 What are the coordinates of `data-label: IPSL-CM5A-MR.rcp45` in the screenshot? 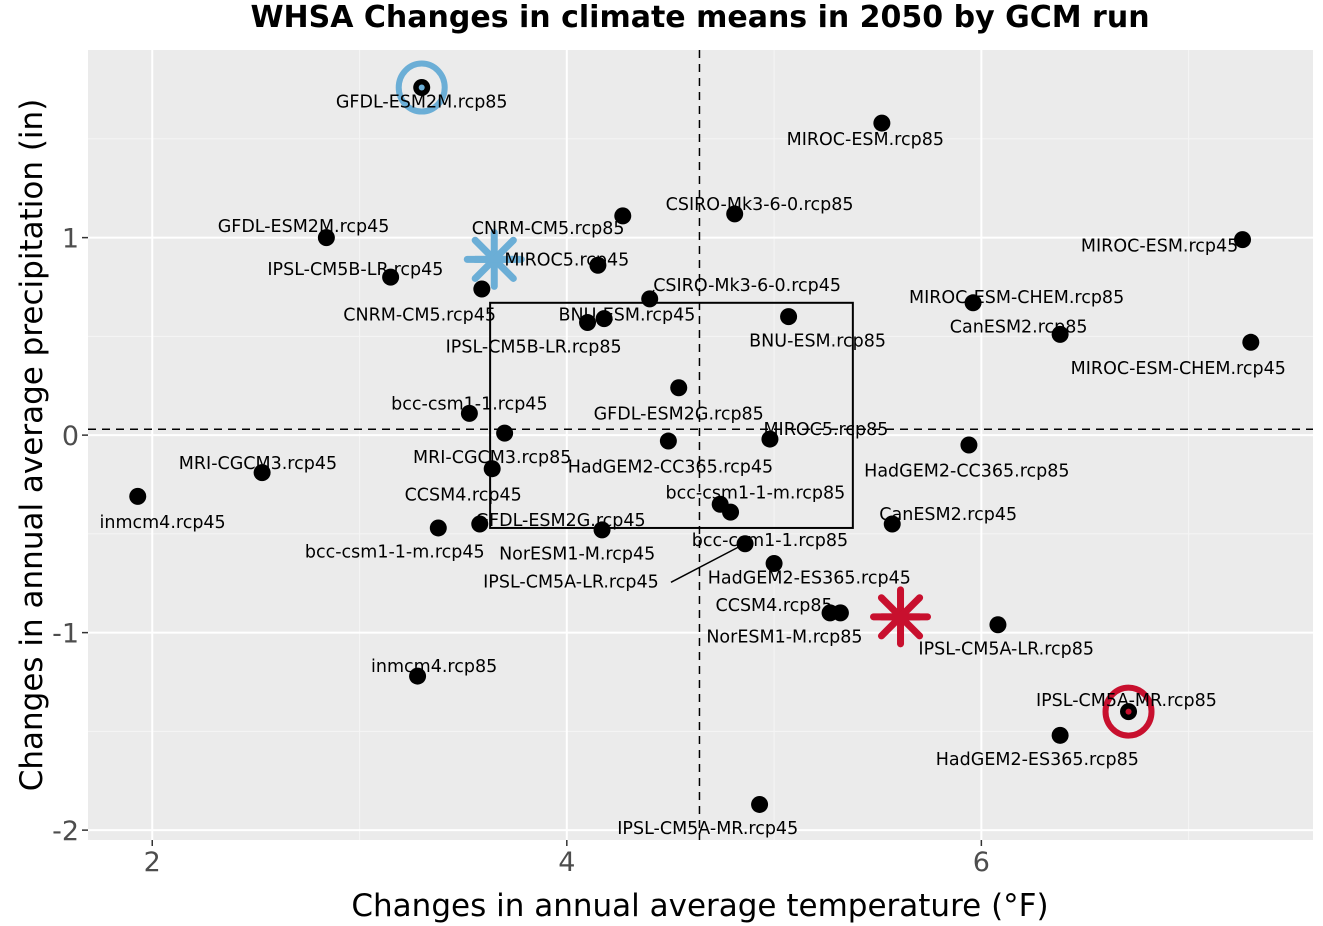 It's located at (707, 829).